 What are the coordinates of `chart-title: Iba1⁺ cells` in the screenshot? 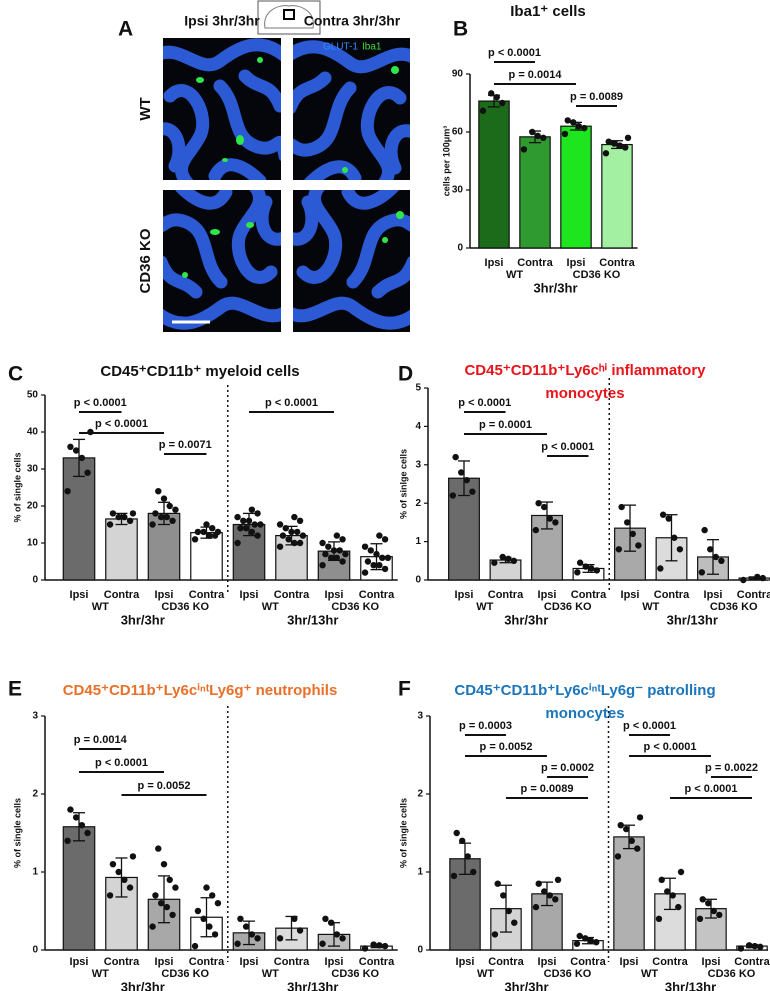 It's located at (547, 11).